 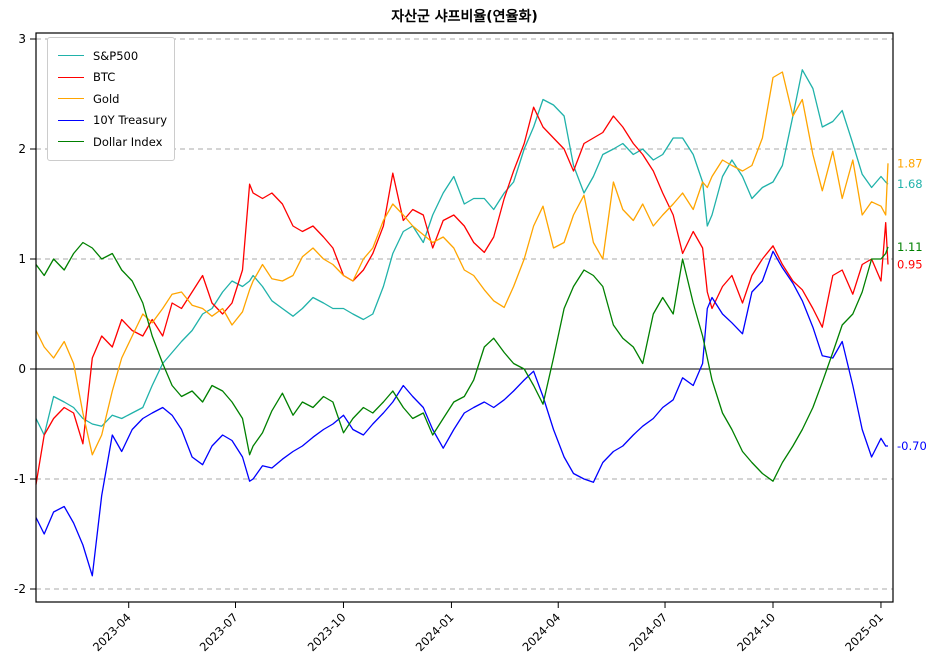 What do you see at coordinates (128, 141) in the screenshot?
I see `legend-label: Dollar Index` at bounding box center [128, 141].